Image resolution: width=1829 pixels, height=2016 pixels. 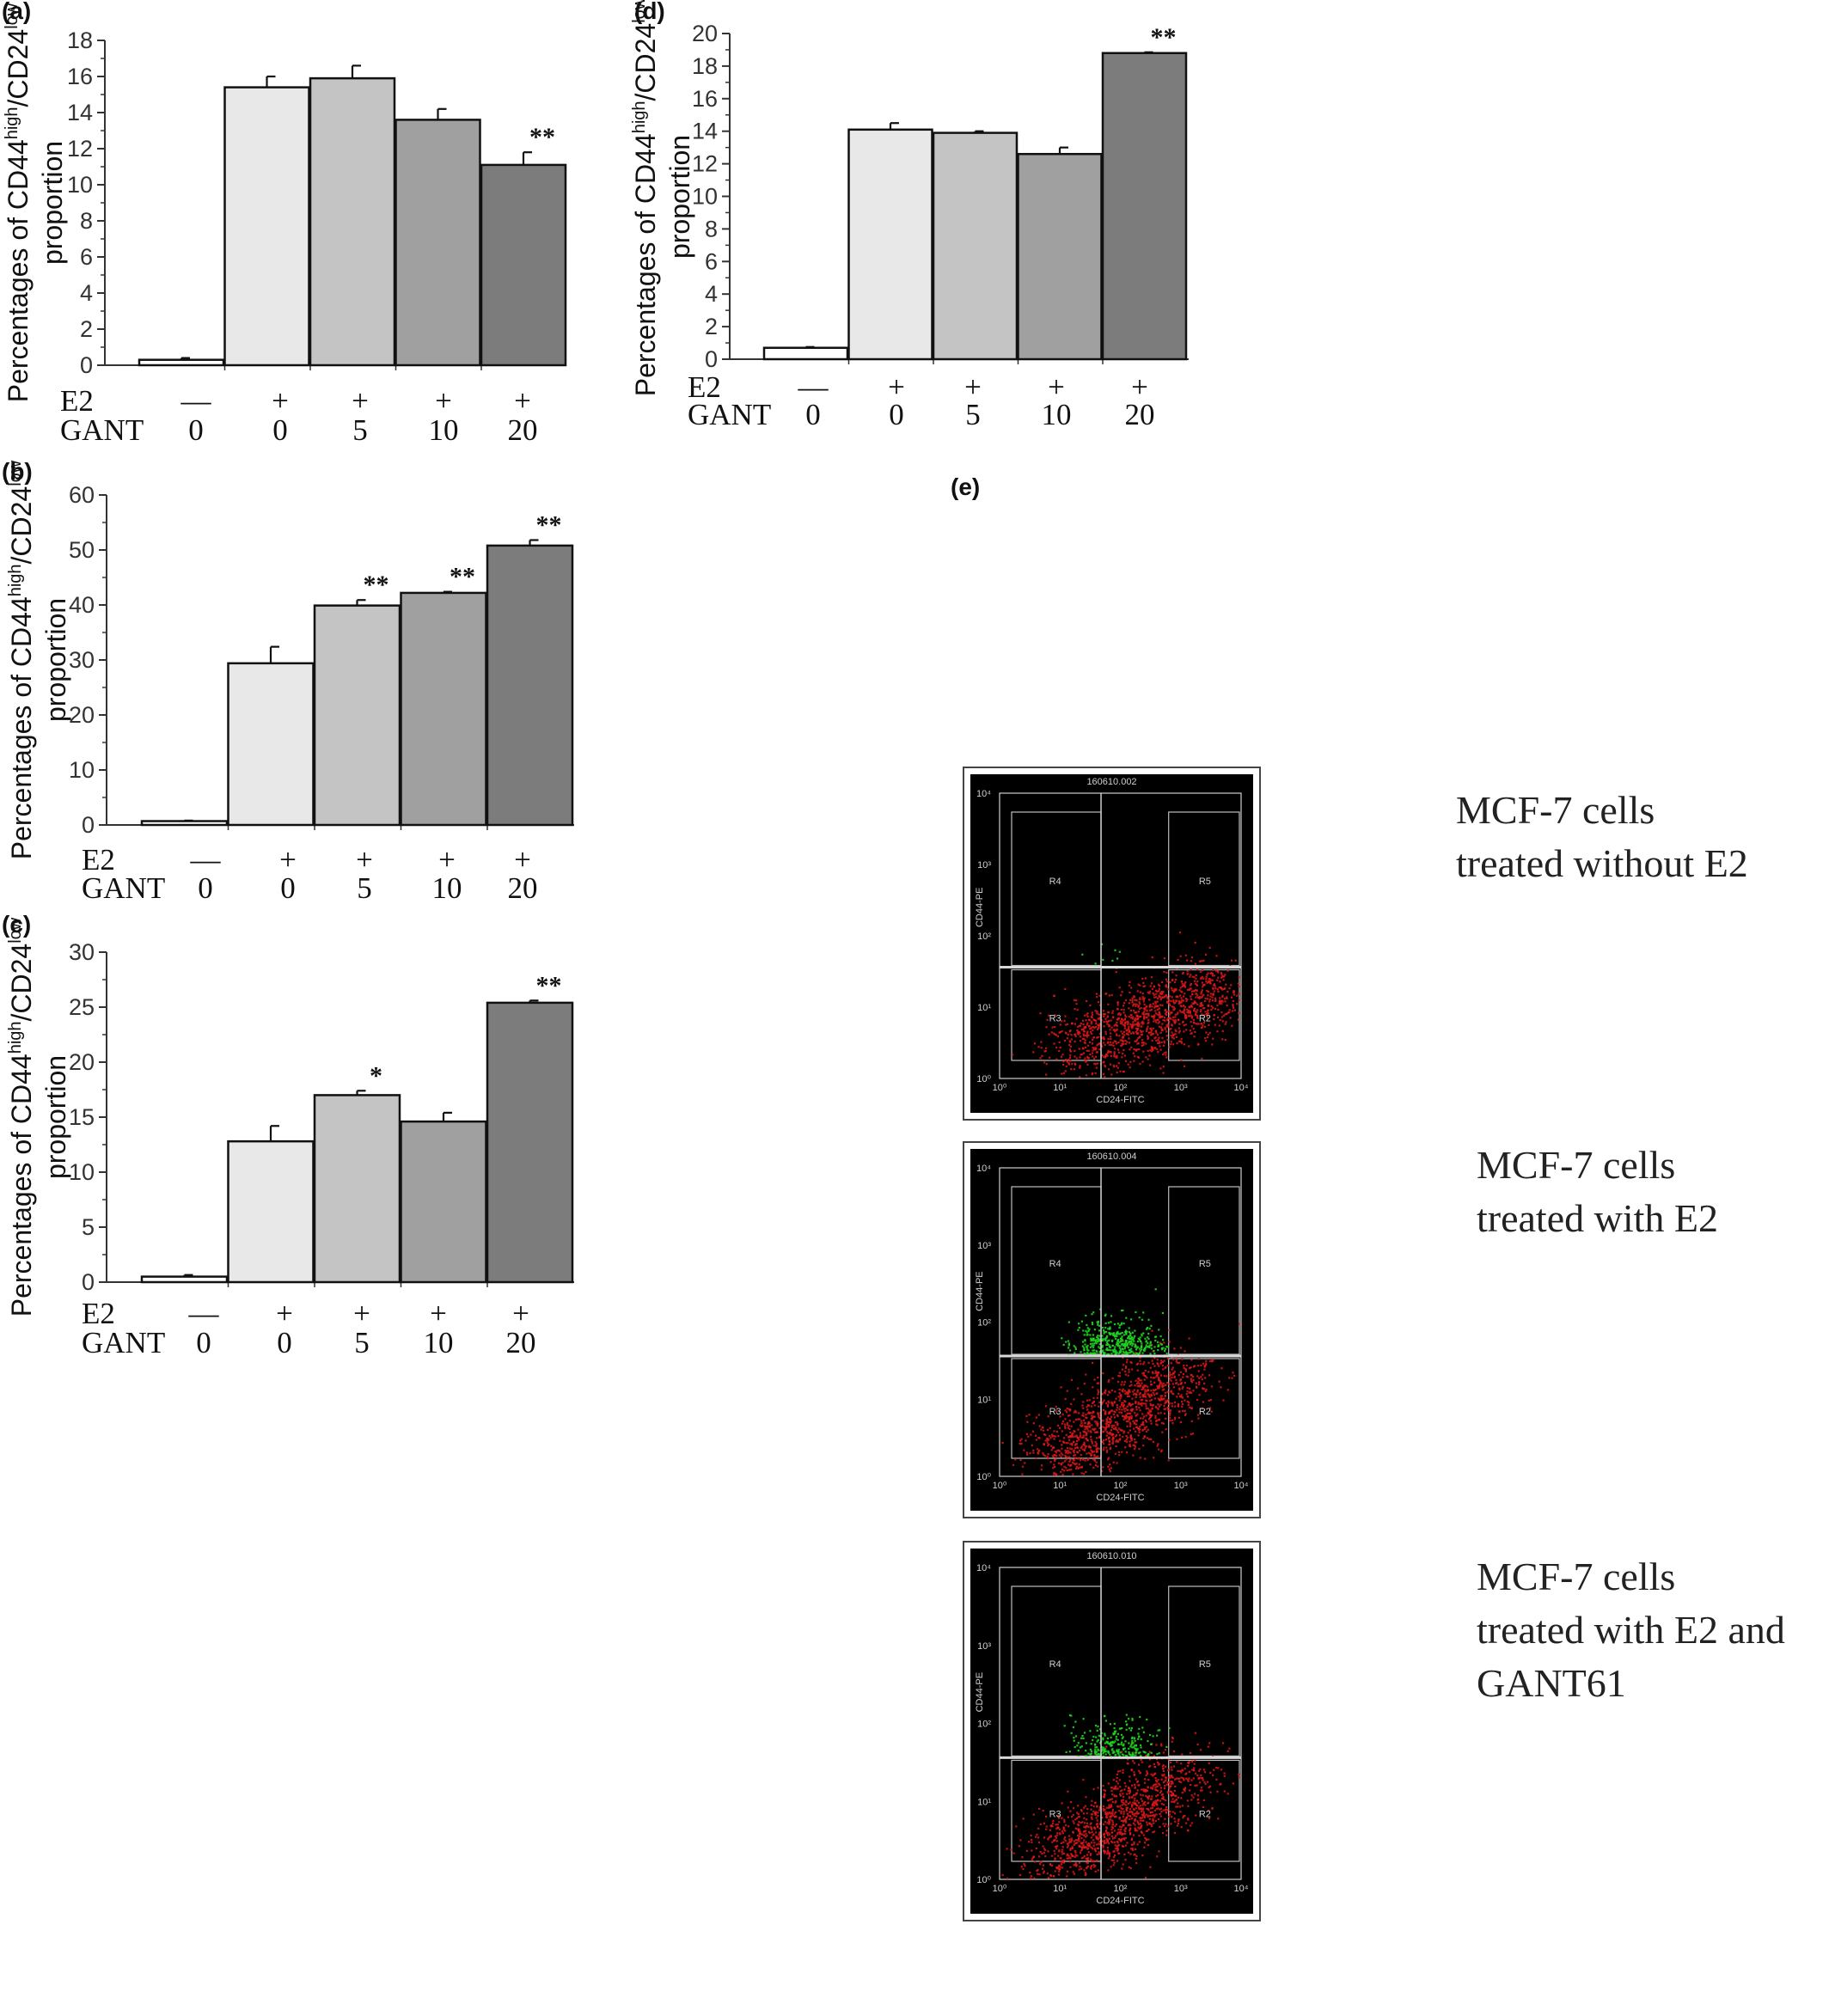 I want to click on caption-line: treated without E2, so click(x=1602, y=863).